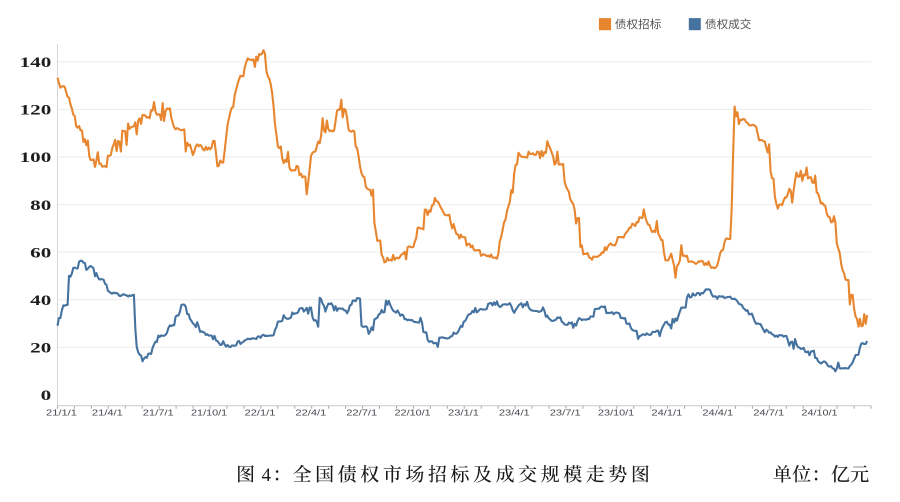 The width and height of the screenshot is (900, 502). I want to click on svg-text: 40, so click(40, 301).